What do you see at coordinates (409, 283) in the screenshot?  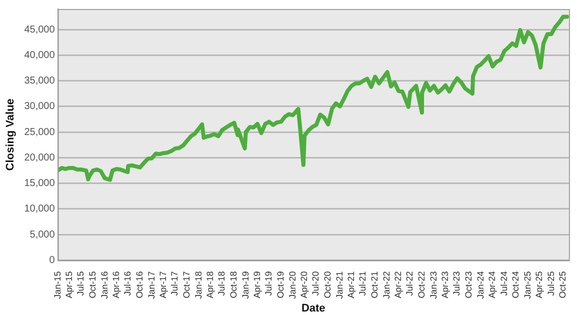 I see `x-tick-label: Jul-22` at bounding box center [409, 283].